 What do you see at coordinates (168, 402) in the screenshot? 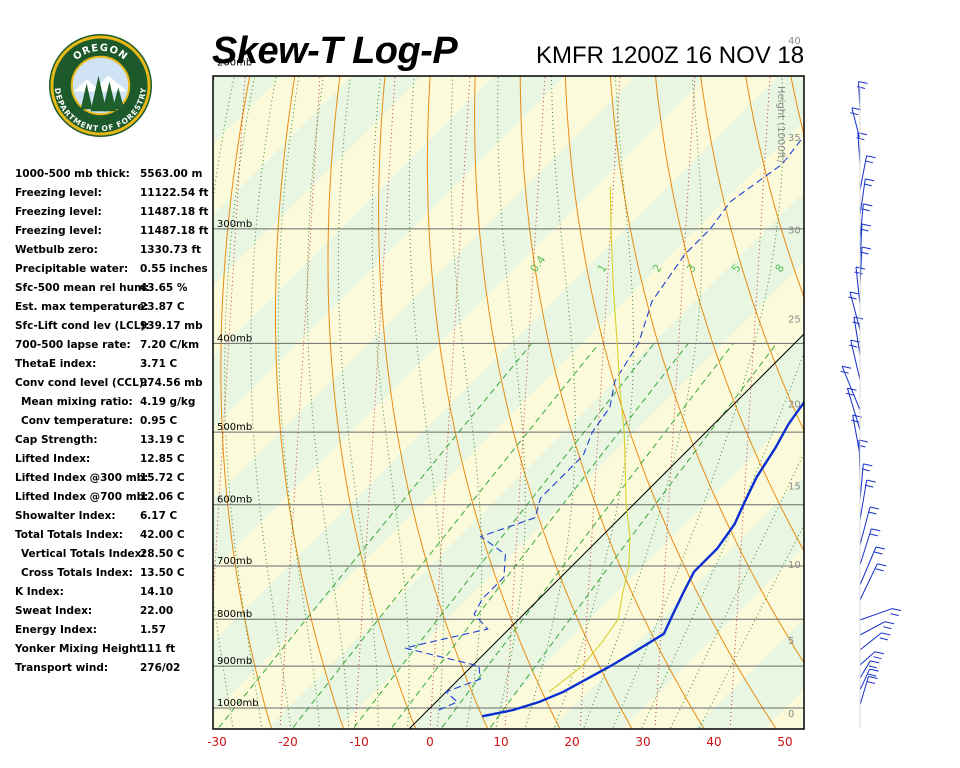
I see `stat-value: 4.19 g/kg` at bounding box center [168, 402].